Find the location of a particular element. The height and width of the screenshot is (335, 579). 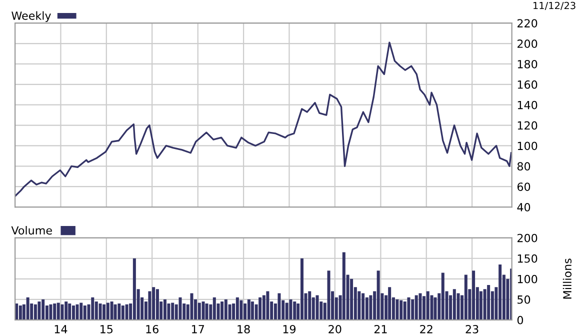

x-tick-label: 18 is located at coordinates (244, 329).